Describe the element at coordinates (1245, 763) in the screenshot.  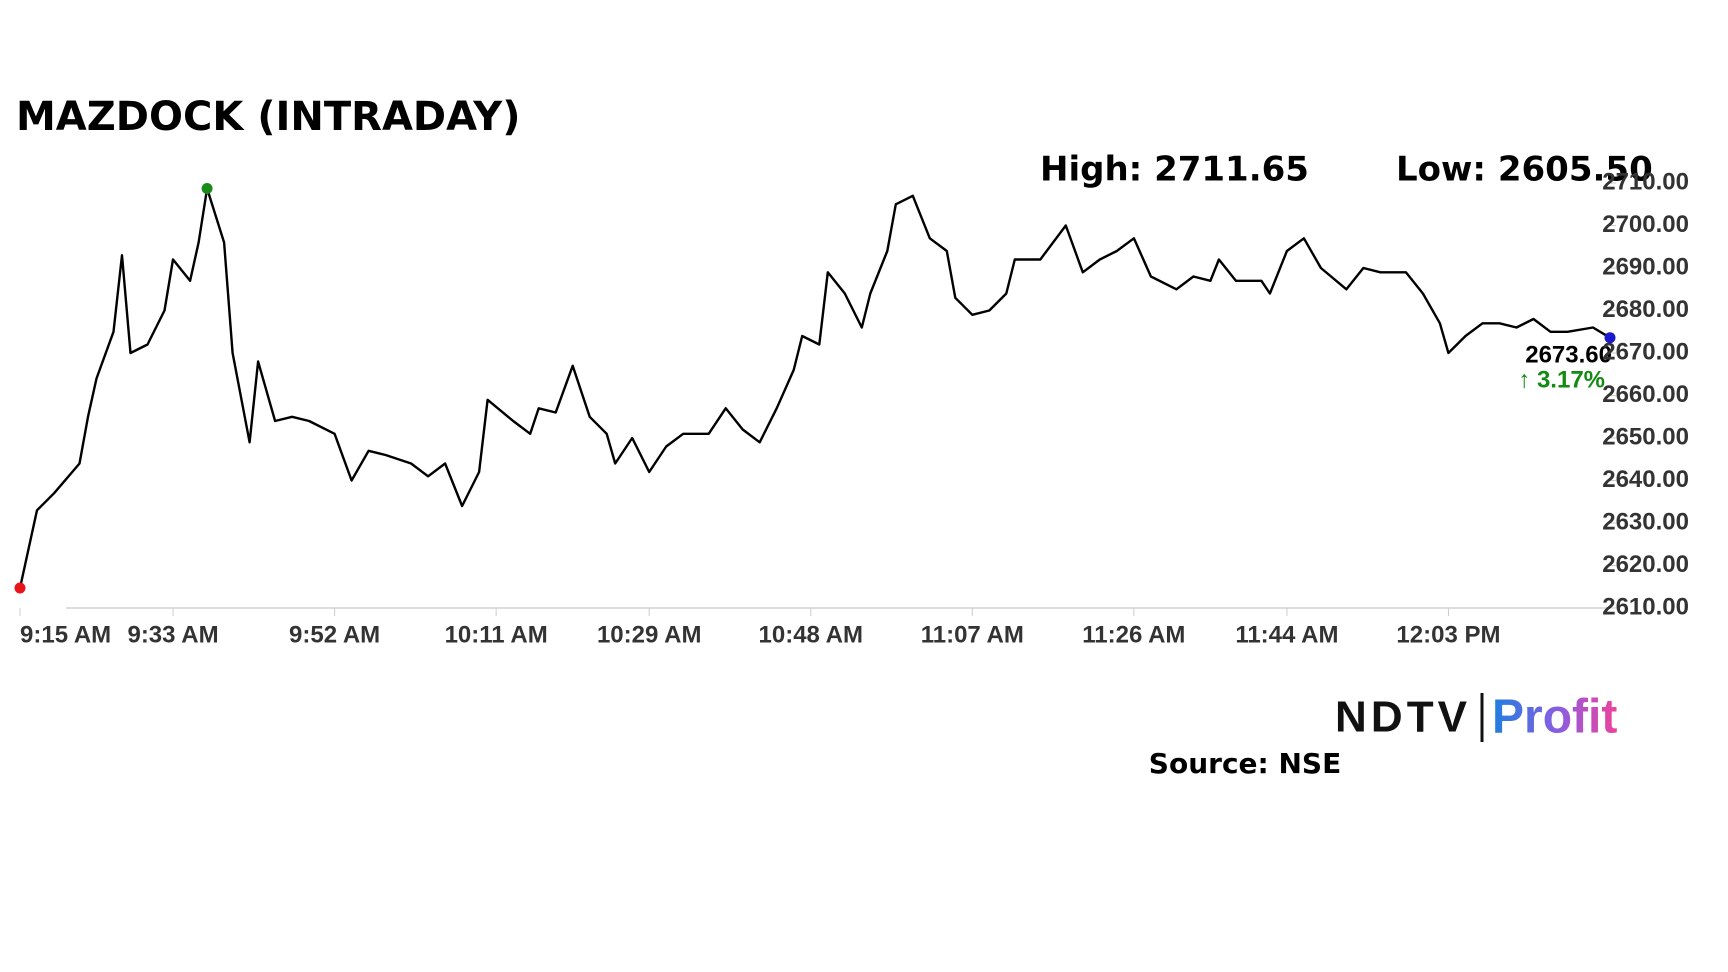
I see `source: Source: NSE` at that location.